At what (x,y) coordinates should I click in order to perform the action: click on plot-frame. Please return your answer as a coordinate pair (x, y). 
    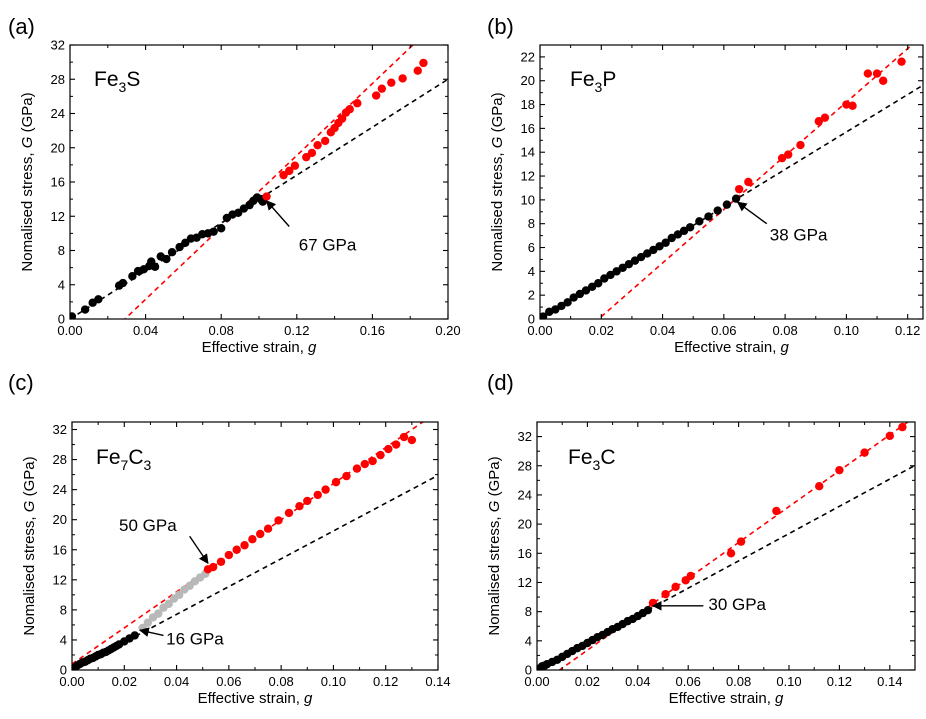
    Looking at the image, I should click on (726, 546).